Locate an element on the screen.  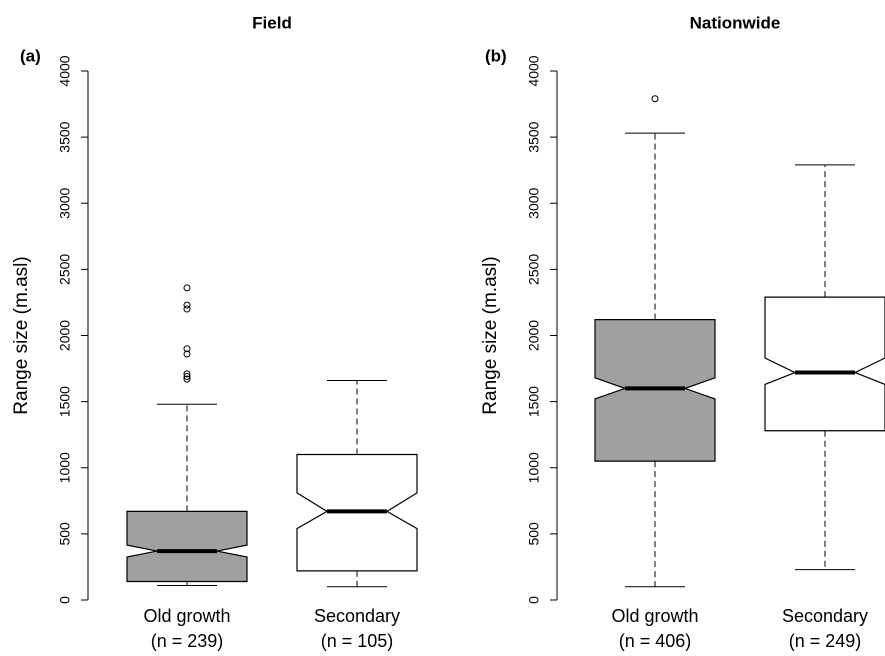
panel-title: Field is located at coordinates (272, 22).